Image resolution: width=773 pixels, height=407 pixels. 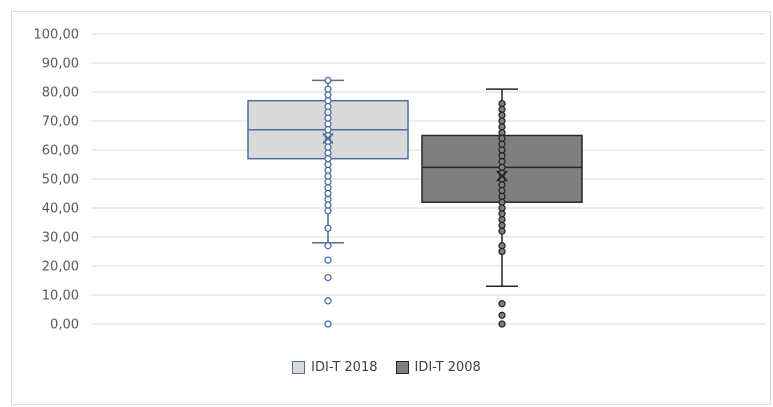 What do you see at coordinates (60, 267) in the screenshot?
I see `y-tick-label: 20,00` at bounding box center [60, 267].